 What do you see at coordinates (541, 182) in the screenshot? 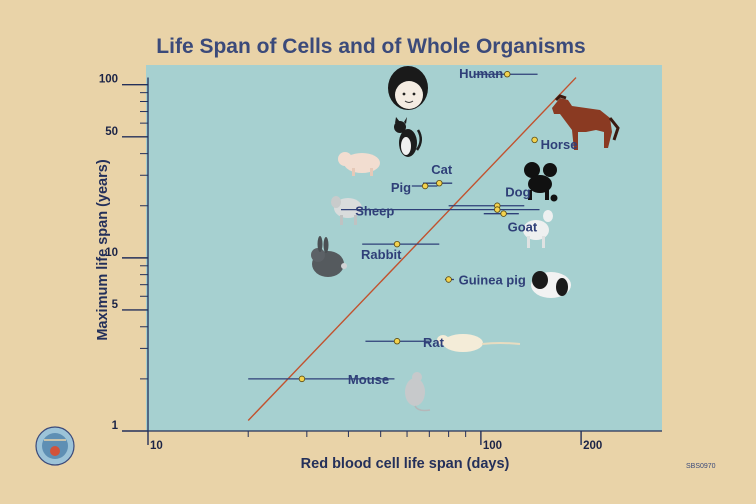
I see `dog-illustration-icon` at bounding box center [541, 182].